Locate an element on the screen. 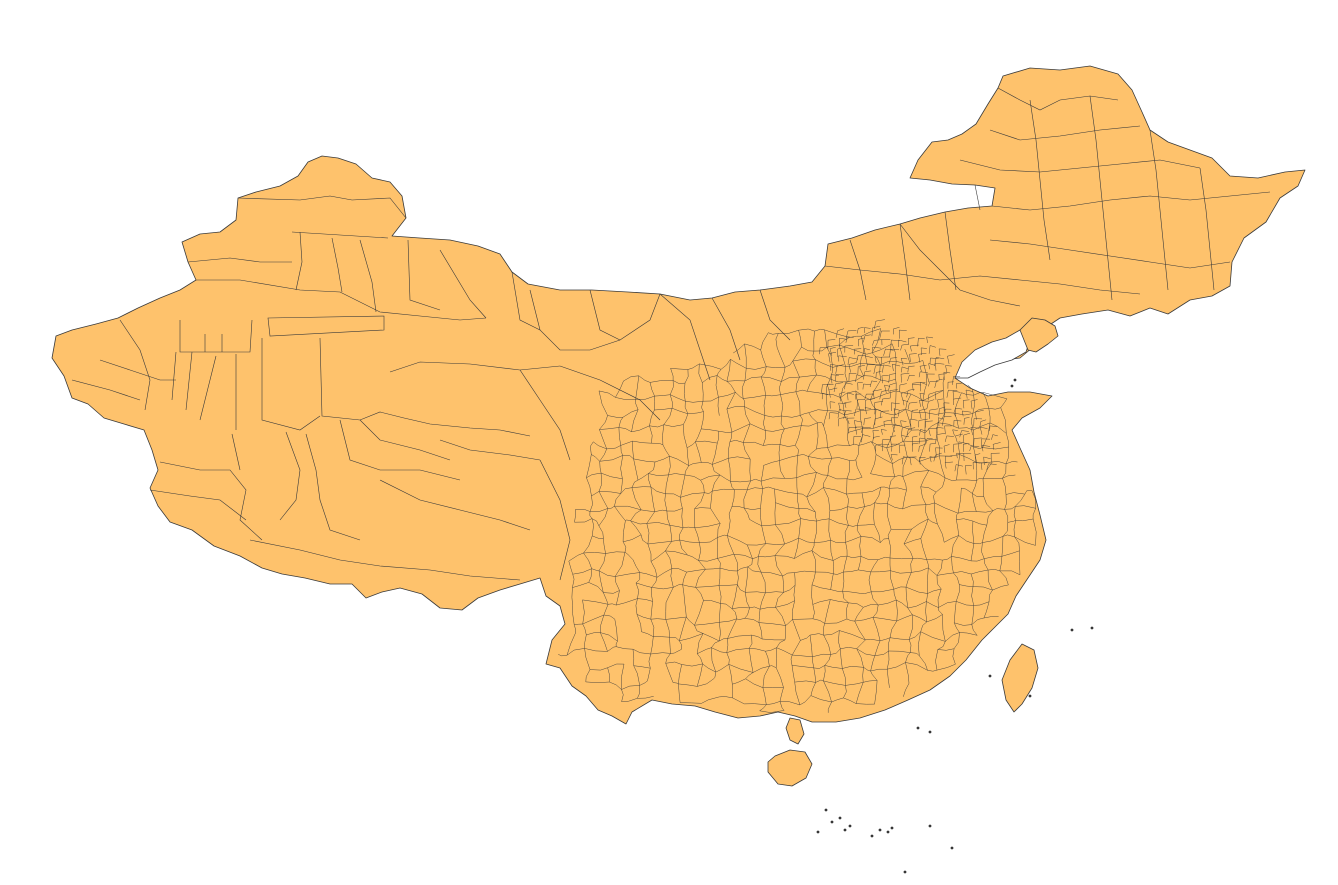  leizhou-peninsula is located at coordinates (795, 731).